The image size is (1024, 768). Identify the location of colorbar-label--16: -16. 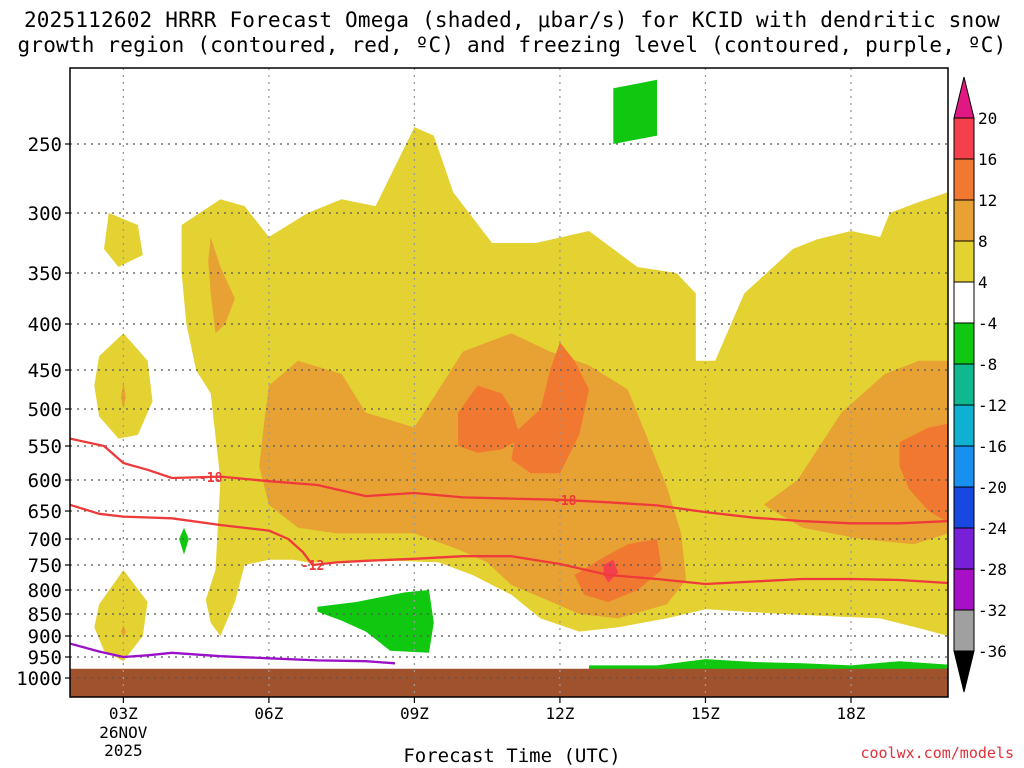
(992, 446).